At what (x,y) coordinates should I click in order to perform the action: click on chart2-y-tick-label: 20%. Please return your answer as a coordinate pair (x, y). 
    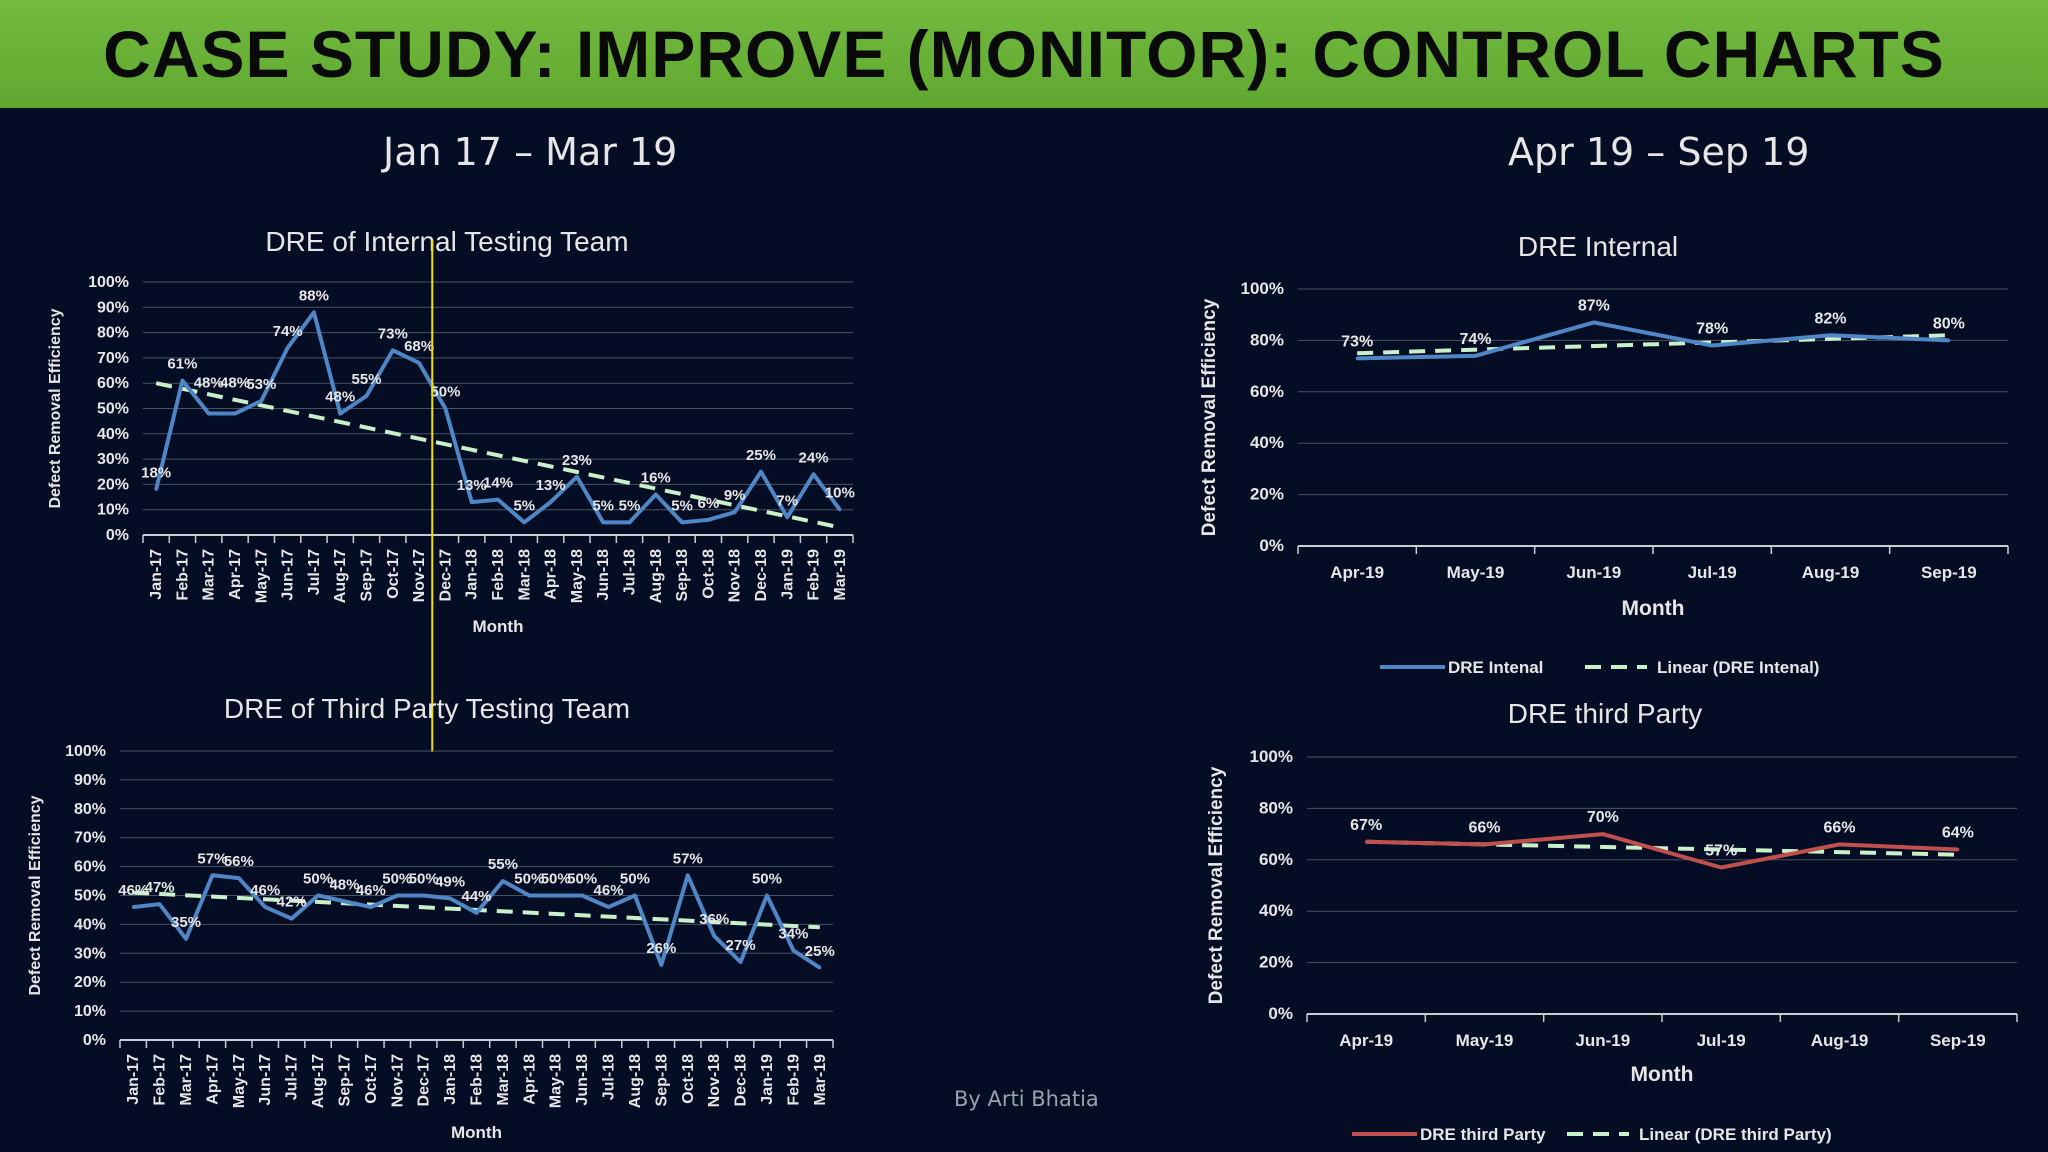
    Looking at the image, I should click on (1267, 494).